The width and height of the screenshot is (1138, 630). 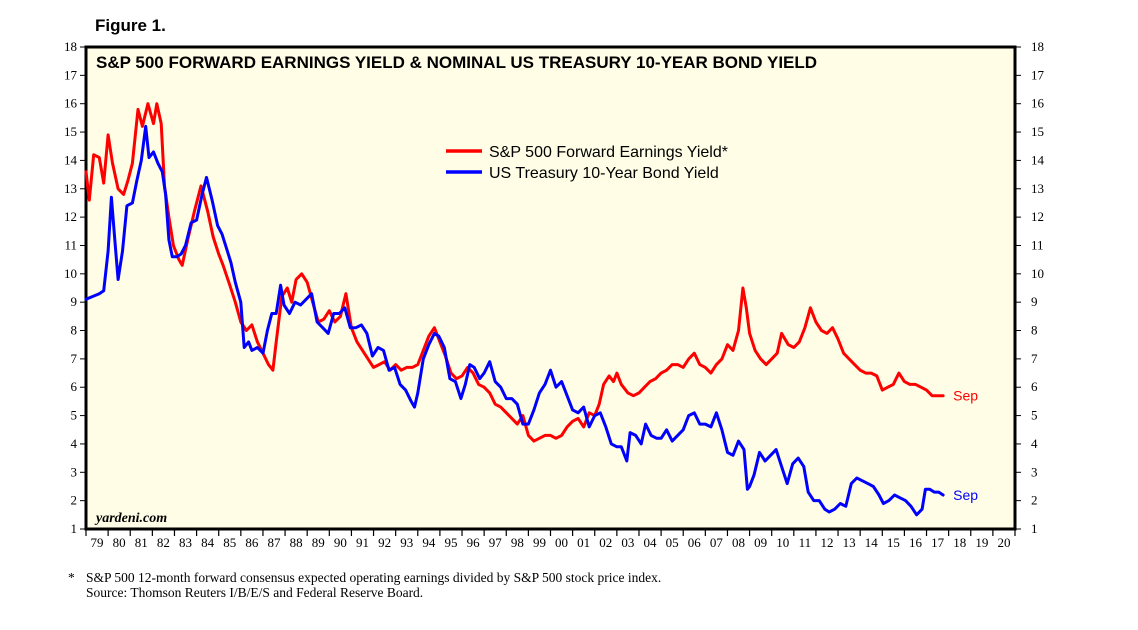 I want to click on x-tick-label-95: 95, so click(x=450, y=542).